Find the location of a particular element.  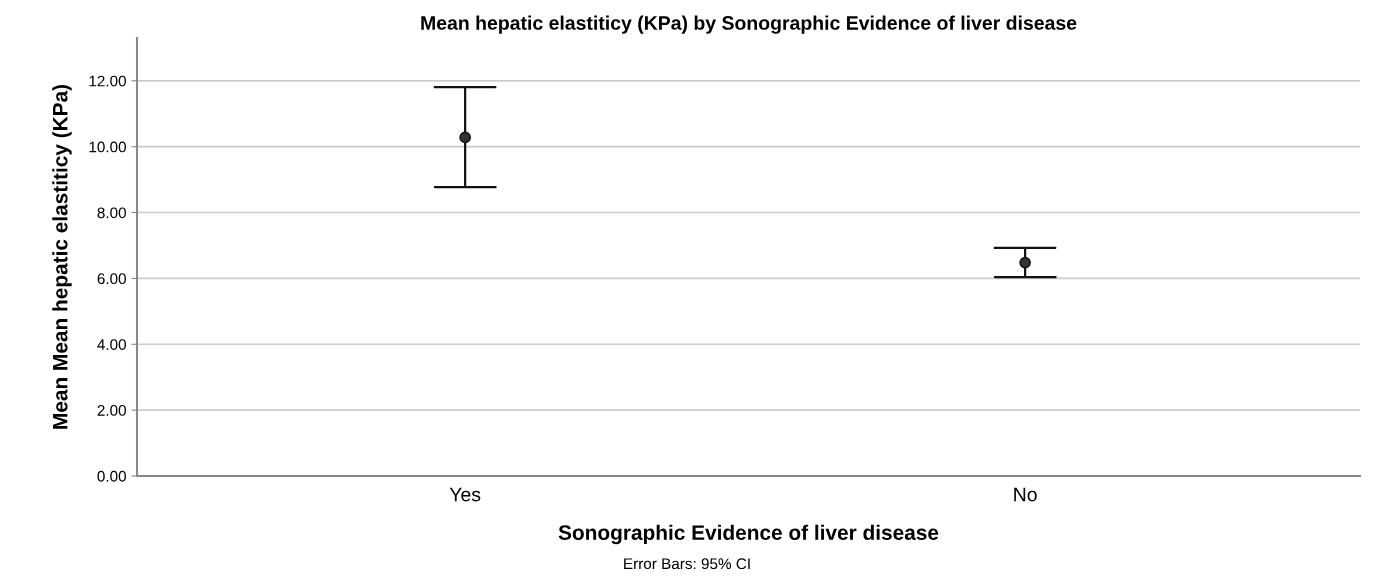

y-axis-title: Mean Mean hepatic elastiticy (KPa) is located at coordinates (62, 256).